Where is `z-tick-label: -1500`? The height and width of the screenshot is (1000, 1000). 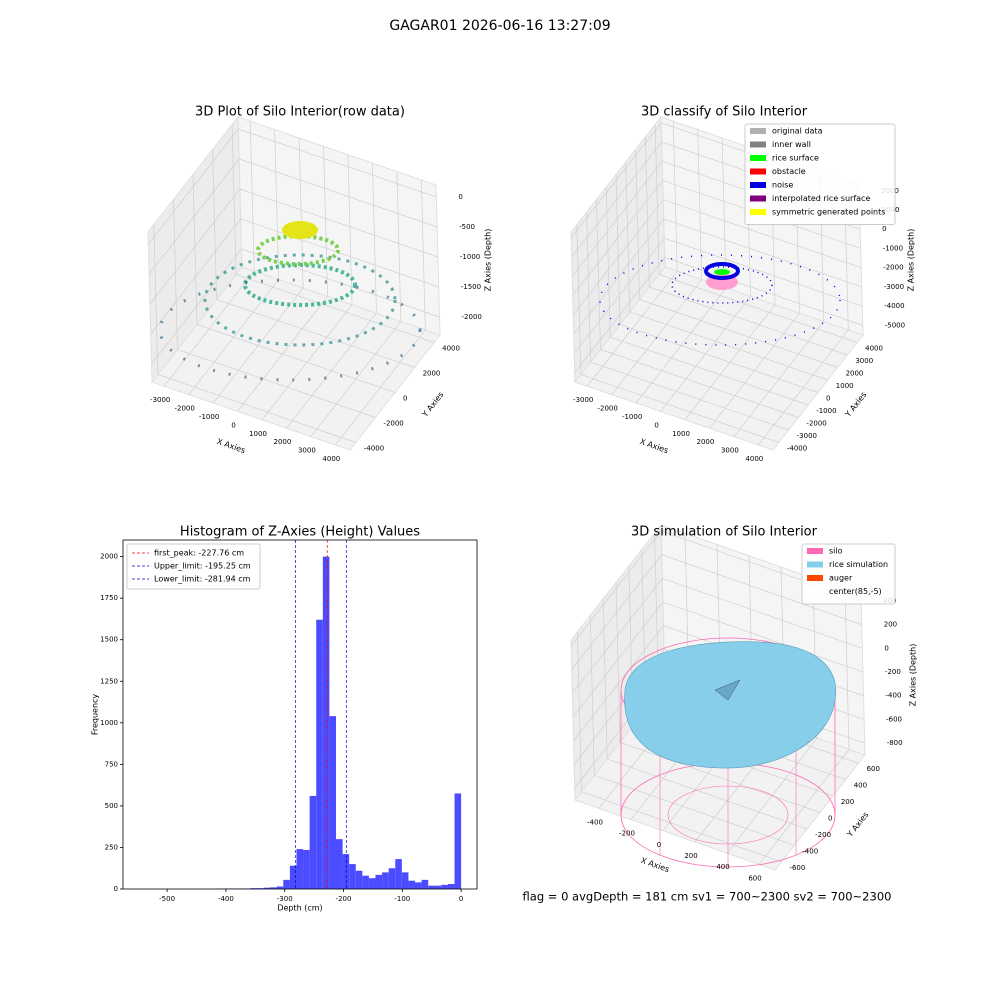 z-tick-label: -1500 is located at coordinates (471, 287).